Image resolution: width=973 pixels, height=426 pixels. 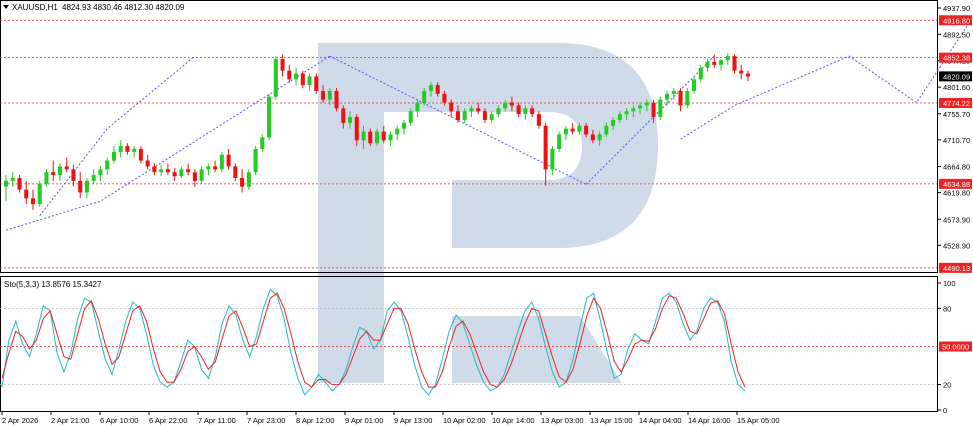 I want to click on symbol-dropdown-icon, so click(x=6, y=7).